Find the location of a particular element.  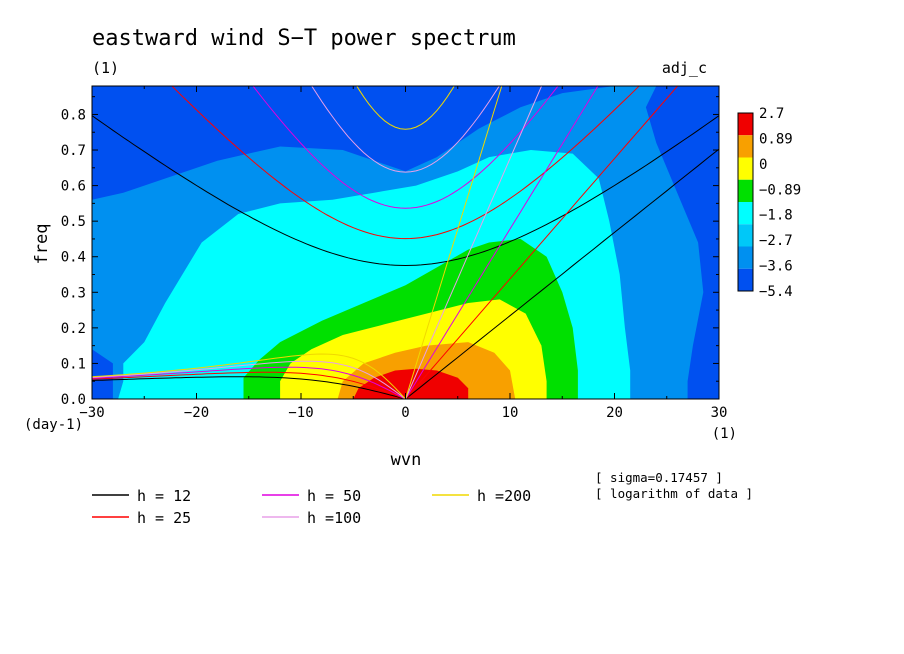

dispersion-h200-inertia-gravity is located at coordinates (405, 108).